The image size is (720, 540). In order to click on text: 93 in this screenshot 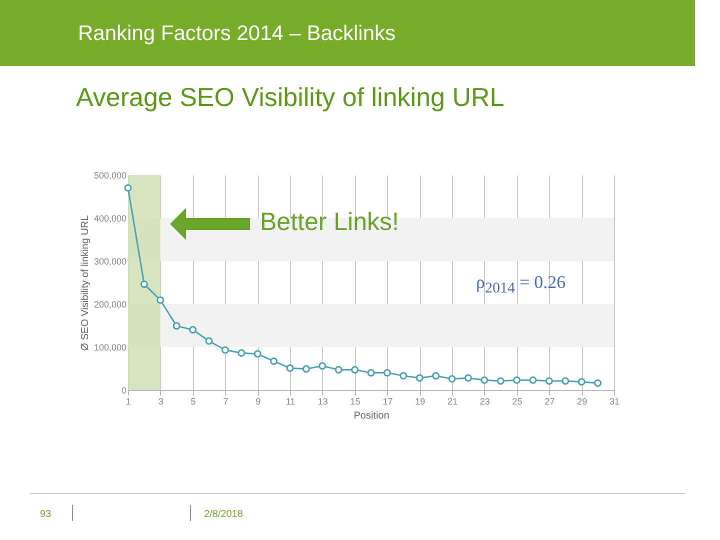, I will do `click(46, 514)`.